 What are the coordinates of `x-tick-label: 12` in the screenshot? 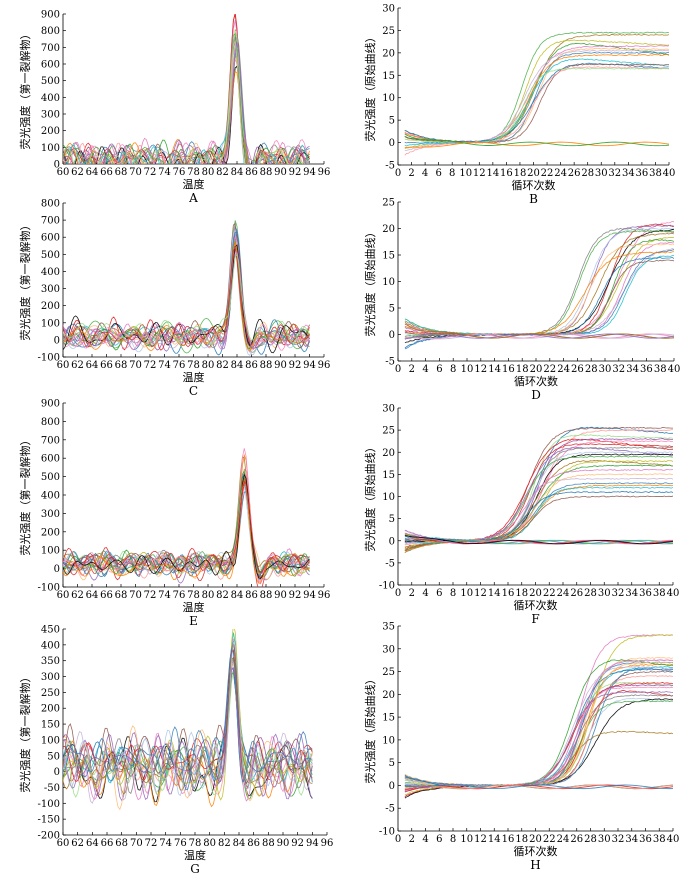 It's located at (479, 173).